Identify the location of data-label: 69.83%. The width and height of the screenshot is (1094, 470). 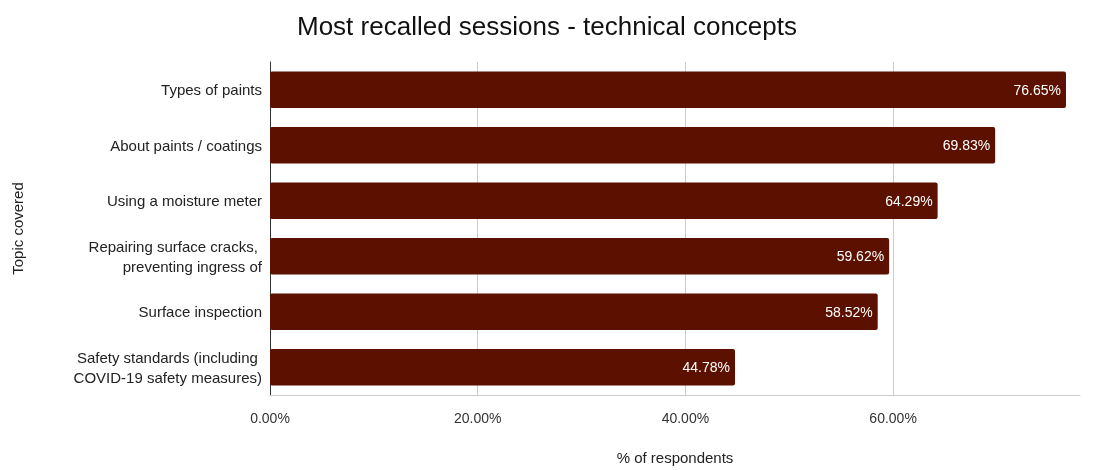
(966, 145).